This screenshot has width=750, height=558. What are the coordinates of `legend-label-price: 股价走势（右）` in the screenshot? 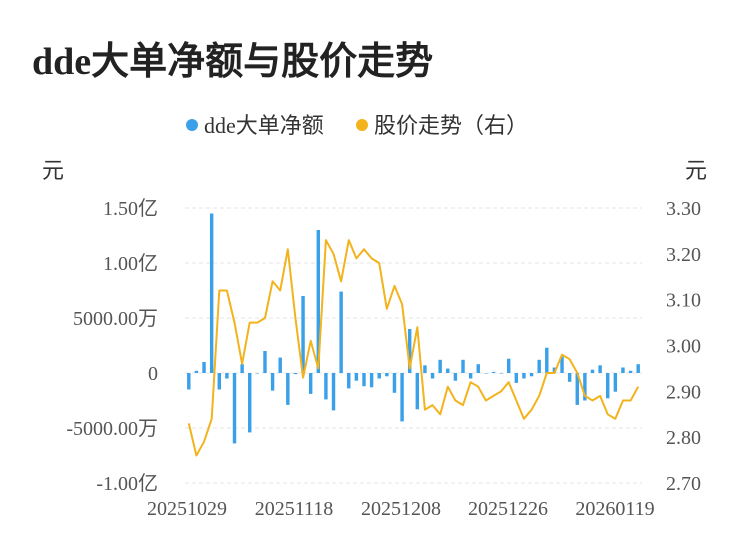 It's located at (451, 125).